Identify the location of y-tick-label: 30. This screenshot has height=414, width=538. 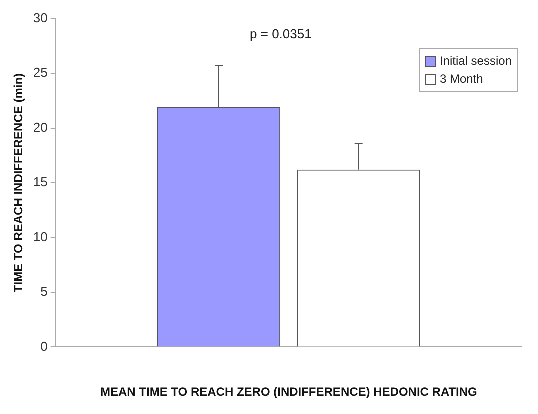
(40, 18).